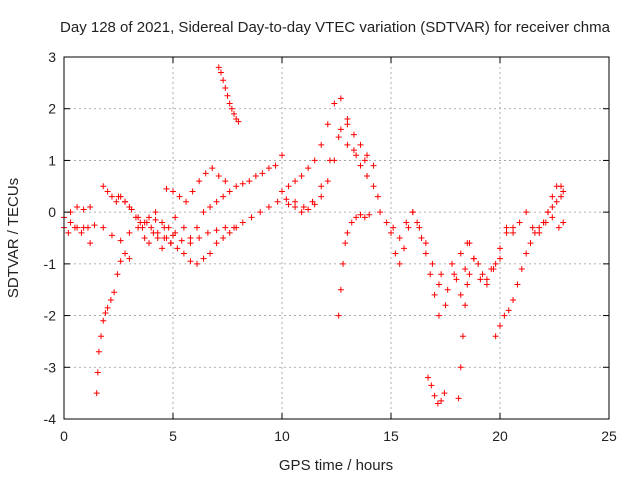 The image size is (640, 480). I want to click on series-track-t, so click(528, 266).